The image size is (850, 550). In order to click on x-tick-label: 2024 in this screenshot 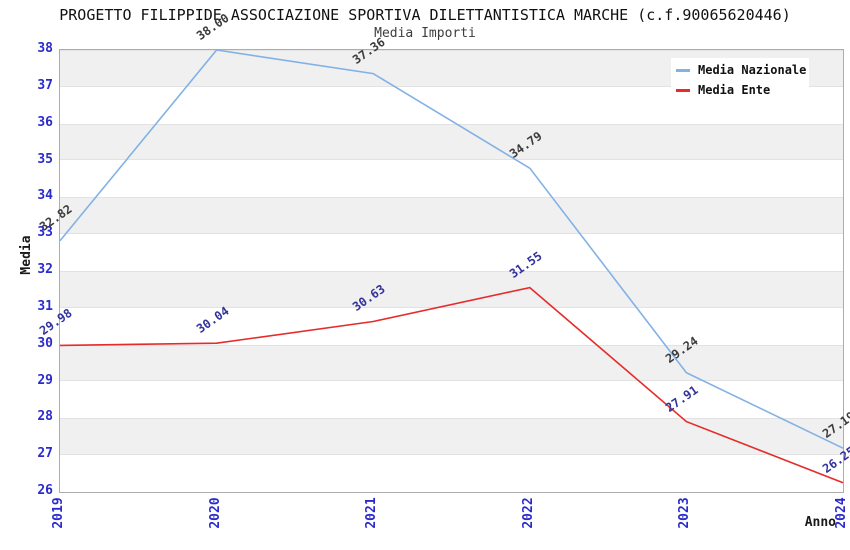, I will do `click(841, 513)`.